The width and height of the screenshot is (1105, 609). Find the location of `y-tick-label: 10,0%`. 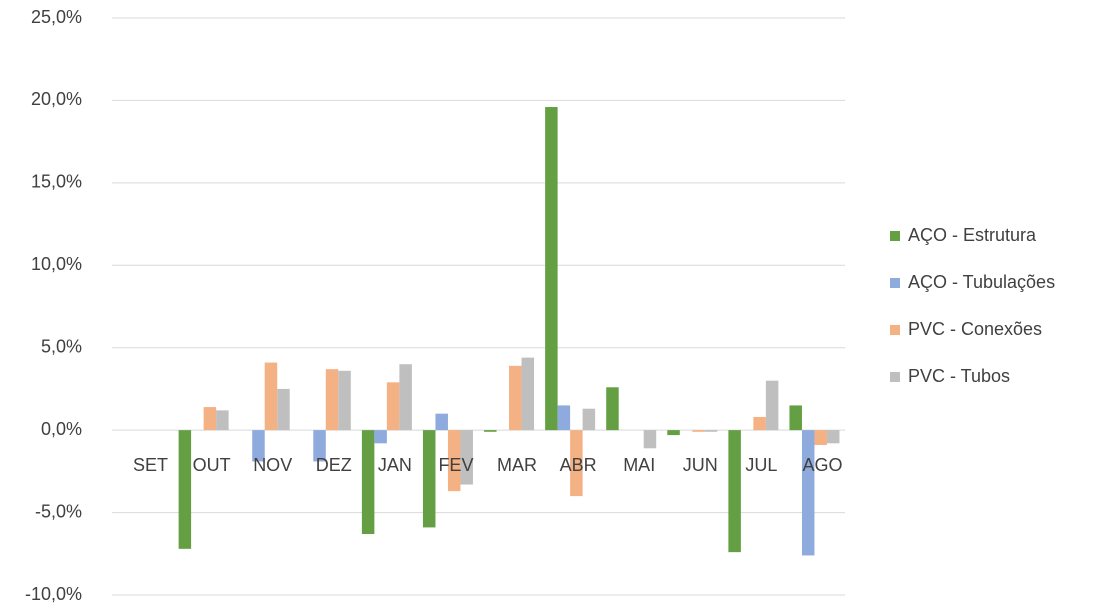

y-tick-label: 10,0% is located at coordinates (56, 264).